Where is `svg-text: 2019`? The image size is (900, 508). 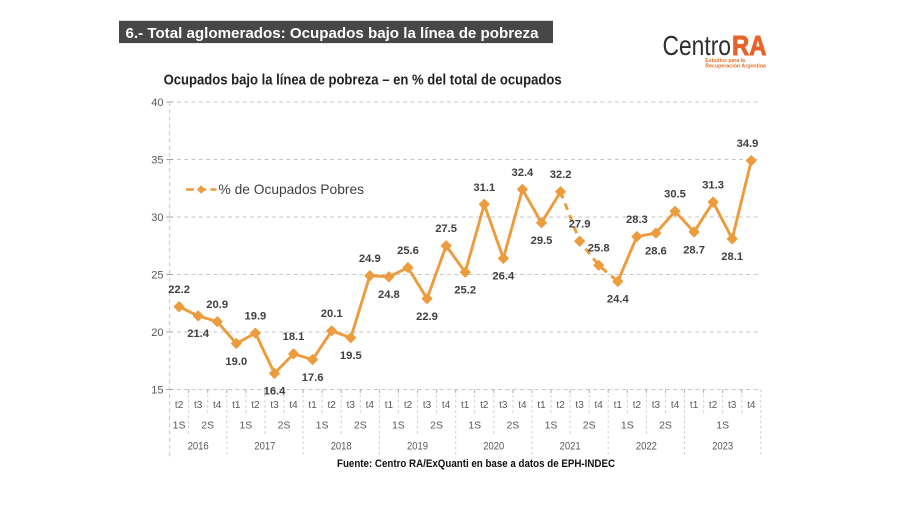 svg-text: 2019 is located at coordinates (417, 447).